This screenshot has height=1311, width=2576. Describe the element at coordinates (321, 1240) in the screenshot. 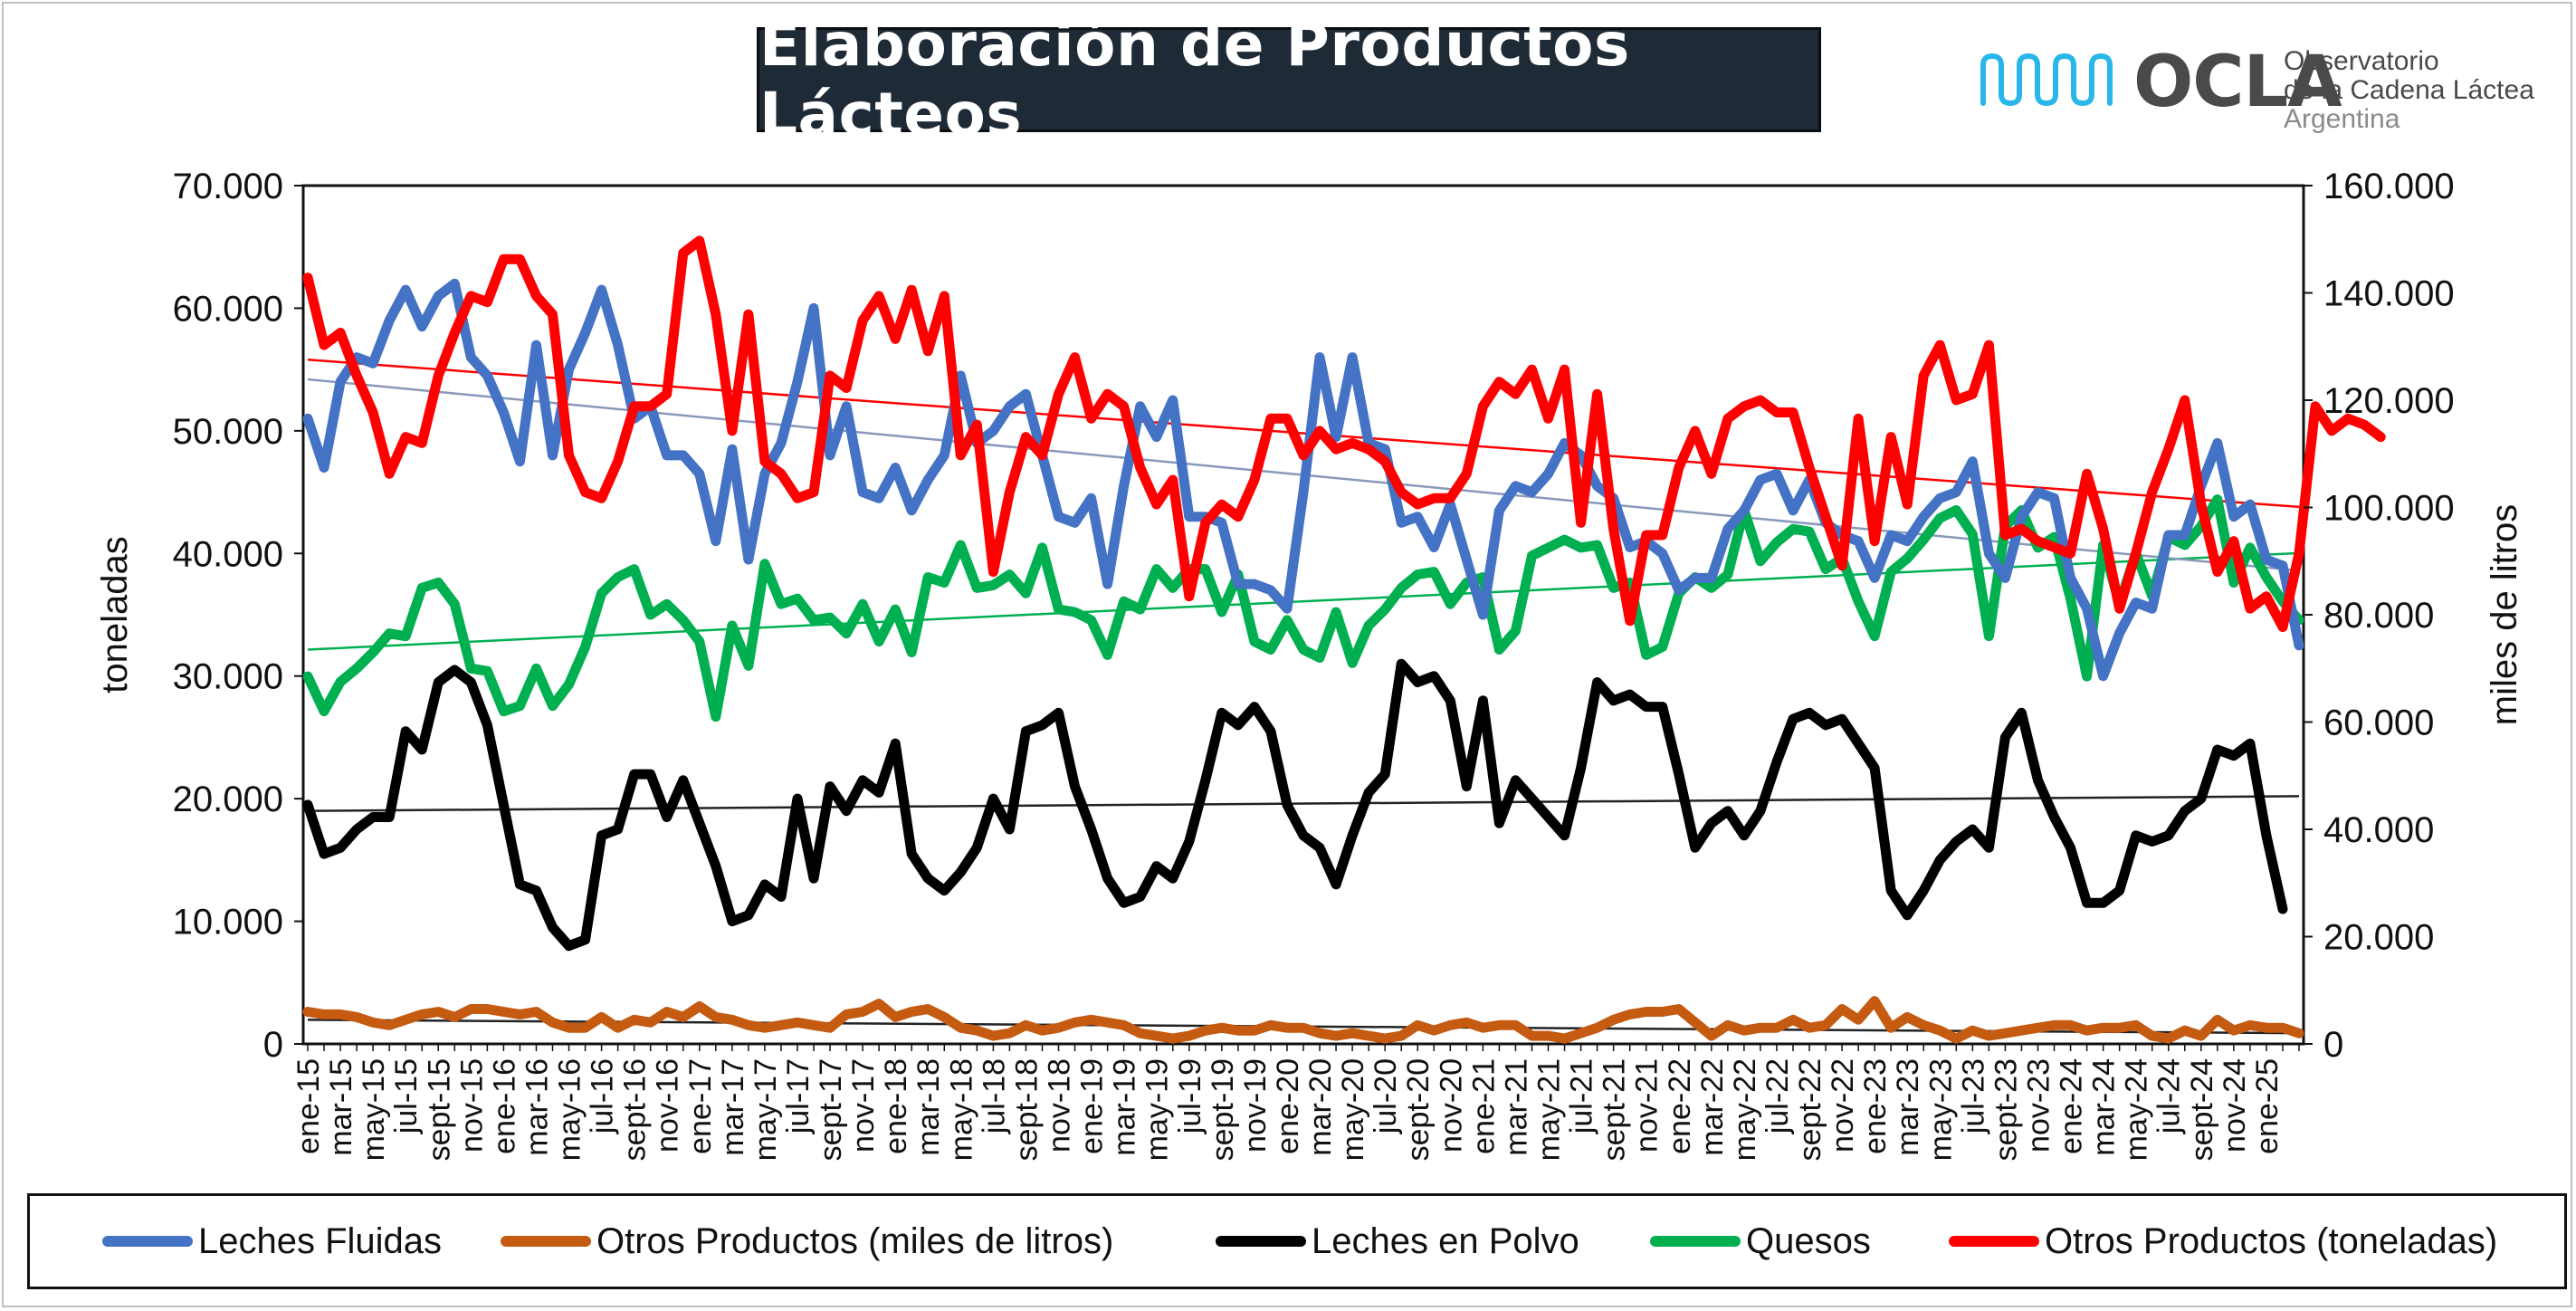

I see `legend-label: Leches Fluidas` at that location.